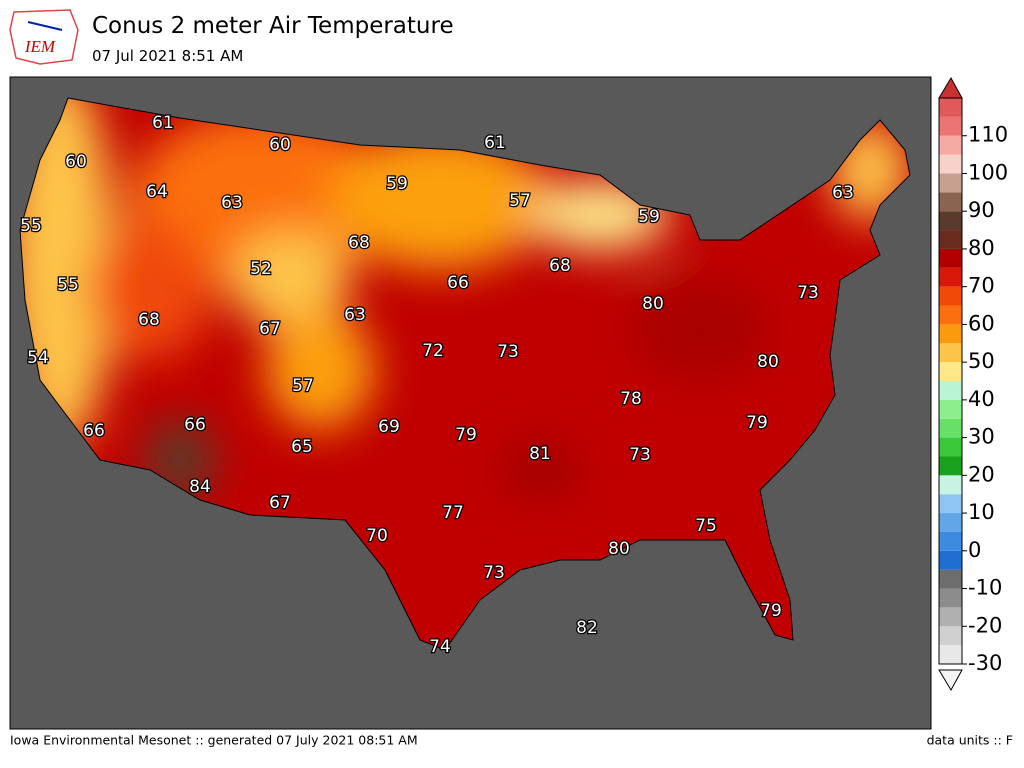 The width and height of the screenshot is (1024, 768). Describe the element at coordinates (981, 474) in the screenshot. I see `colorbar-tick-label: 20` at that location.